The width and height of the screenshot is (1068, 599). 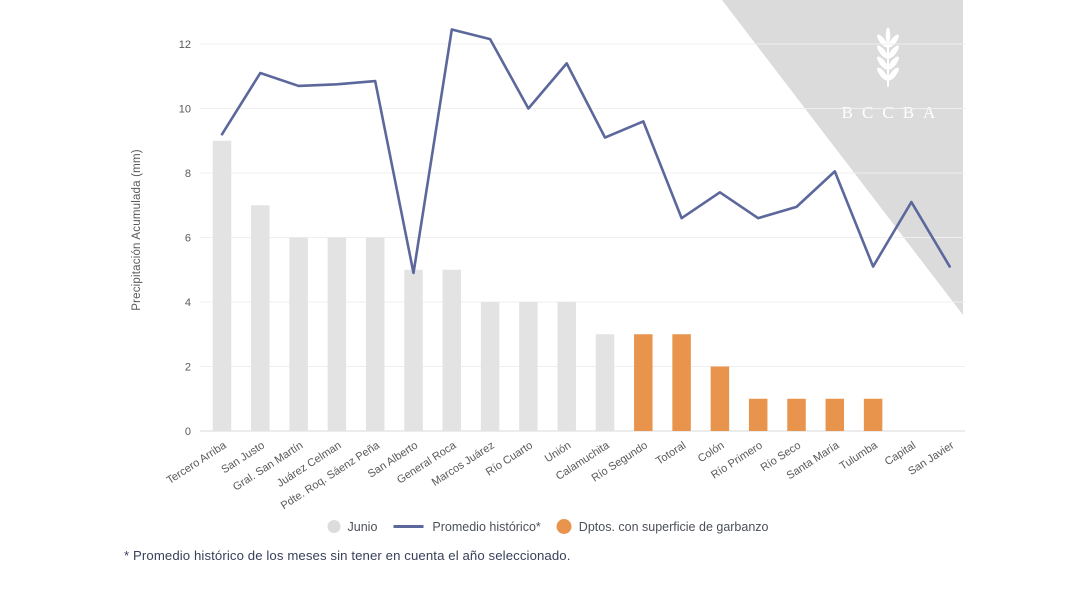 I want to click on watermark-logo-text: BCCBA, so click(x=893, y=112).